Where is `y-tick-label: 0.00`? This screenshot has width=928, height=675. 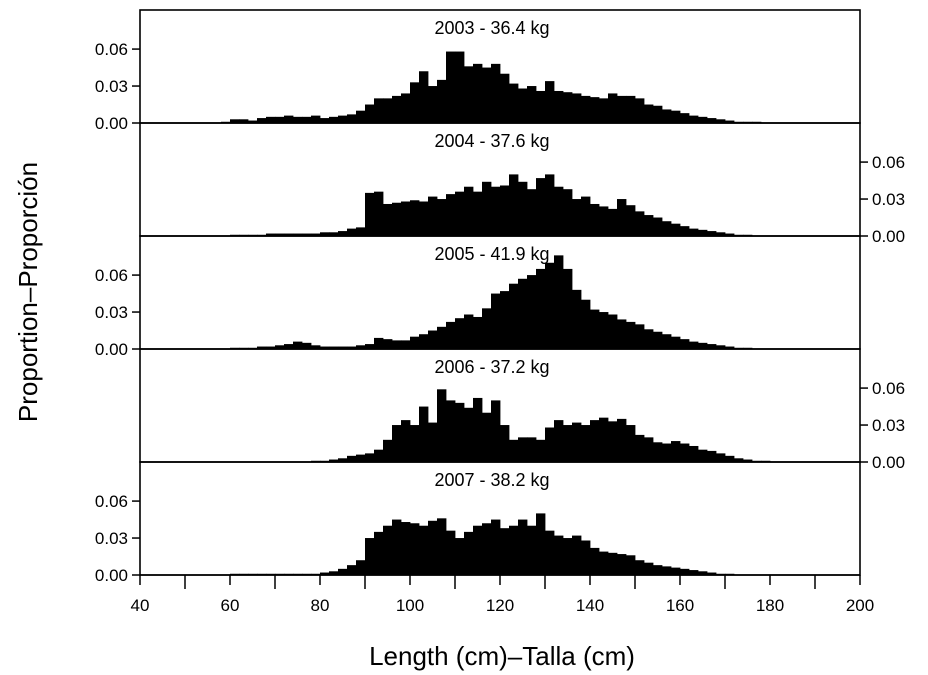 y-tick-label: 0.00 is located at coordinates (111, 575).